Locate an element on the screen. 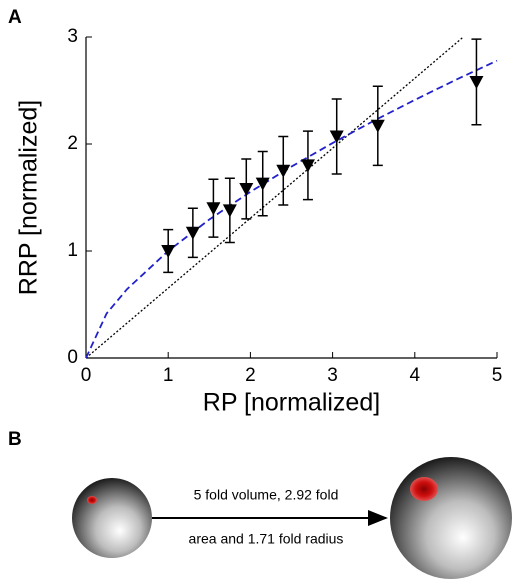  small-spot is located at coordinates (92, 500).